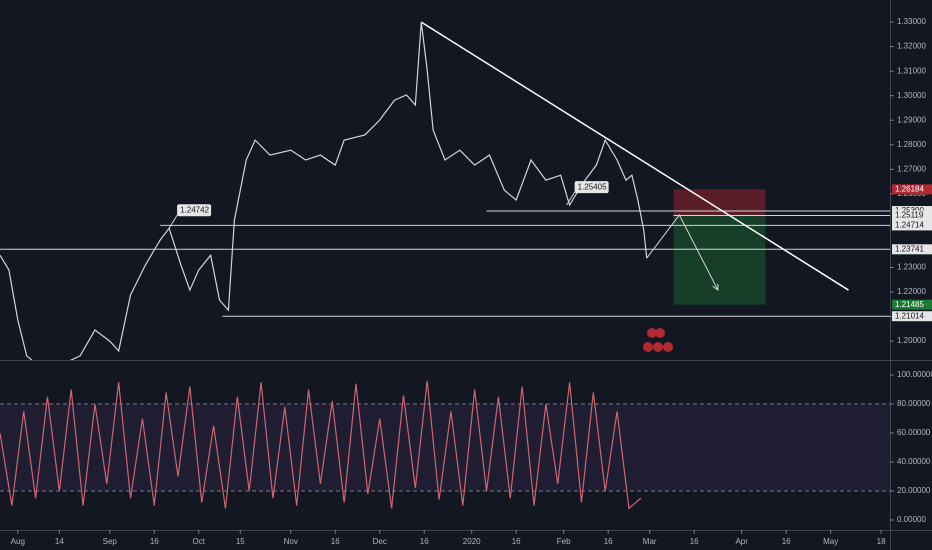 The width and height of the screenshot is (932, 550). I want to click on y-tick-label: 100.00000, so click(914, 374).